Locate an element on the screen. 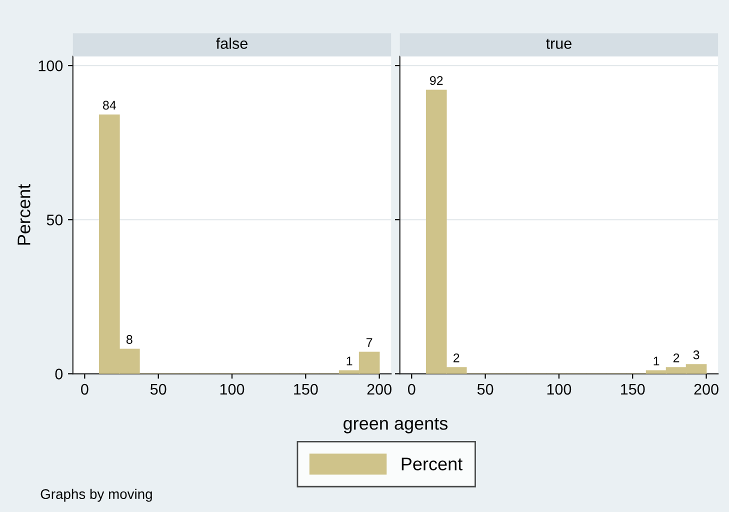 This screenshot has height=512, width=729. y-tick-label: 100 is located at coordinates (50, 66).